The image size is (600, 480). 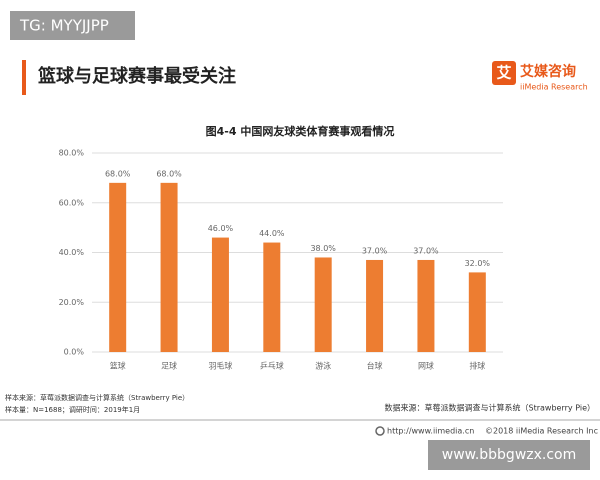 What do you see at coordinates (272, 366) in the screenshot?
I see `x-tick-label: 乒乓球` at bounding box center [272, 366].